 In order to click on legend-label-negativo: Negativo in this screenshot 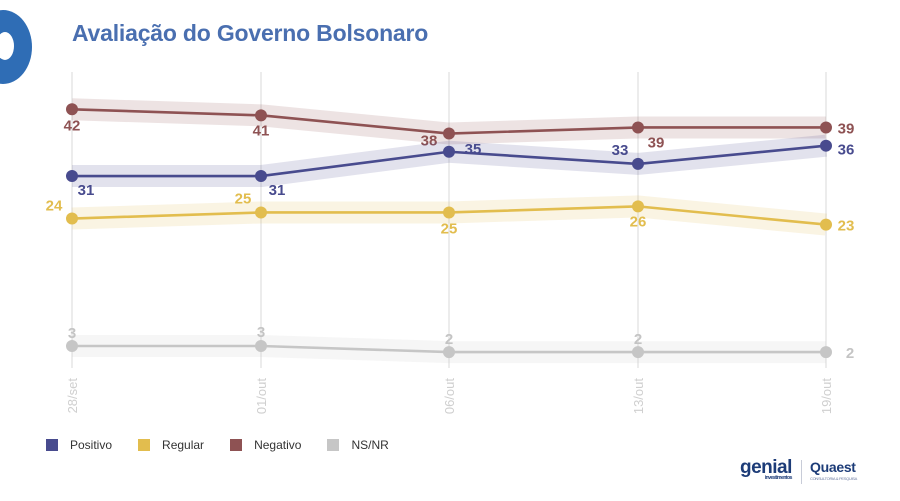, I will do `click(278, 445)`.